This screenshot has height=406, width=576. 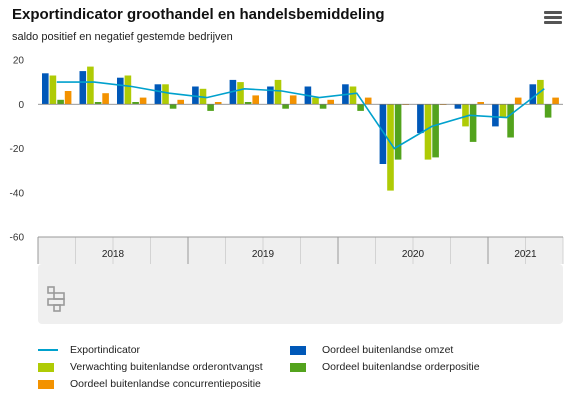 I want to click on legend-label: Exportindicator, so click(x=105, y=350).